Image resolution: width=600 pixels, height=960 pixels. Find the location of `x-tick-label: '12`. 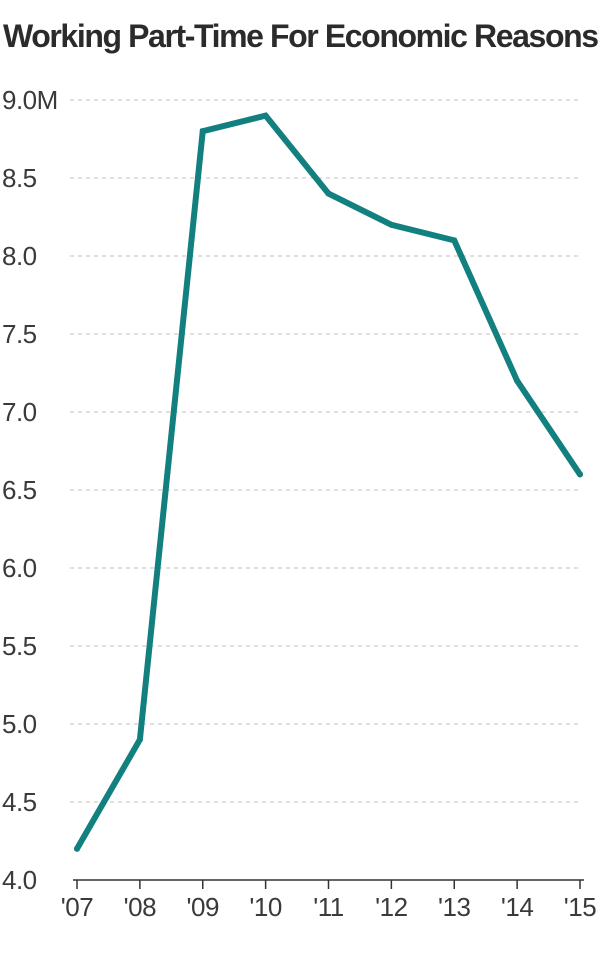

x-tick-label: '12 is located at coordinates (391, 907).